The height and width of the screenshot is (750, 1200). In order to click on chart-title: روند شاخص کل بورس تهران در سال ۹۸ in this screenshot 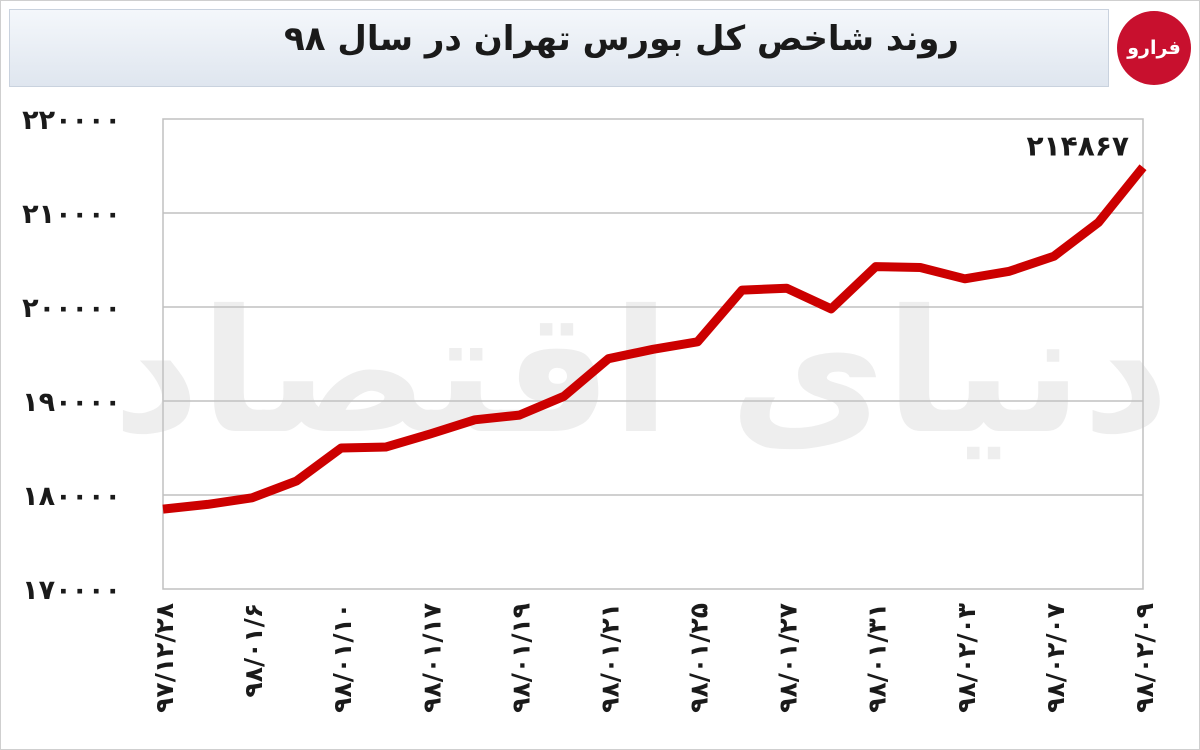, I will do `click(621, 39)`.